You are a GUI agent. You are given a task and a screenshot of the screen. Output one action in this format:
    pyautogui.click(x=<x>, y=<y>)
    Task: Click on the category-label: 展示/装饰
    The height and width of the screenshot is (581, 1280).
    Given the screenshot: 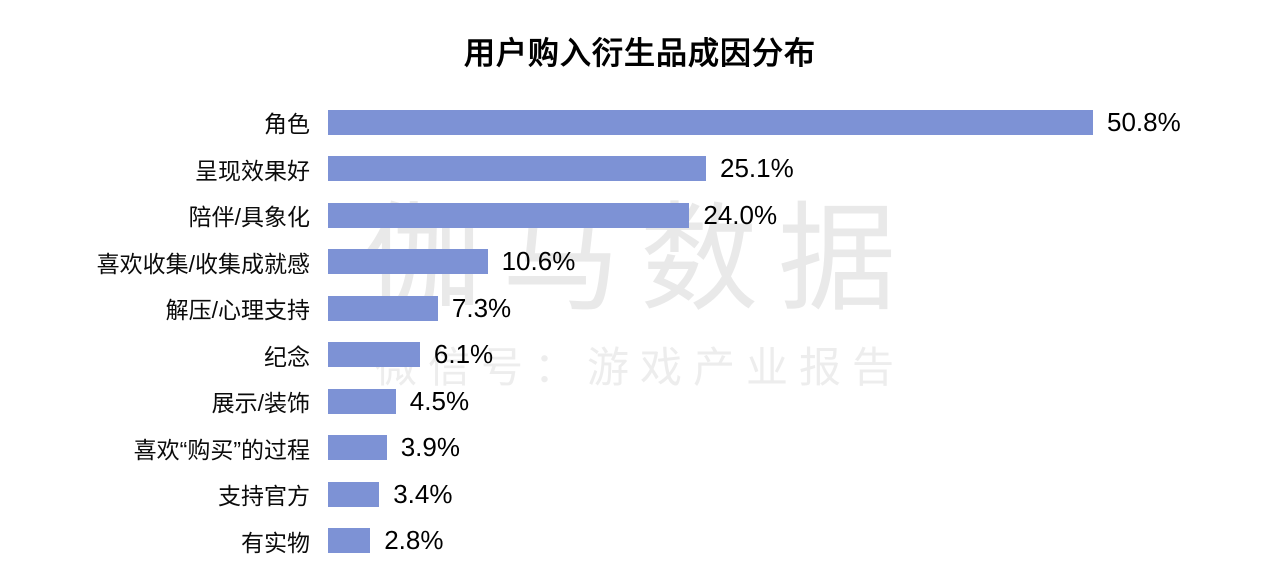 What is the action you would take?
    pyautogui.click(x=260, y=403)
    